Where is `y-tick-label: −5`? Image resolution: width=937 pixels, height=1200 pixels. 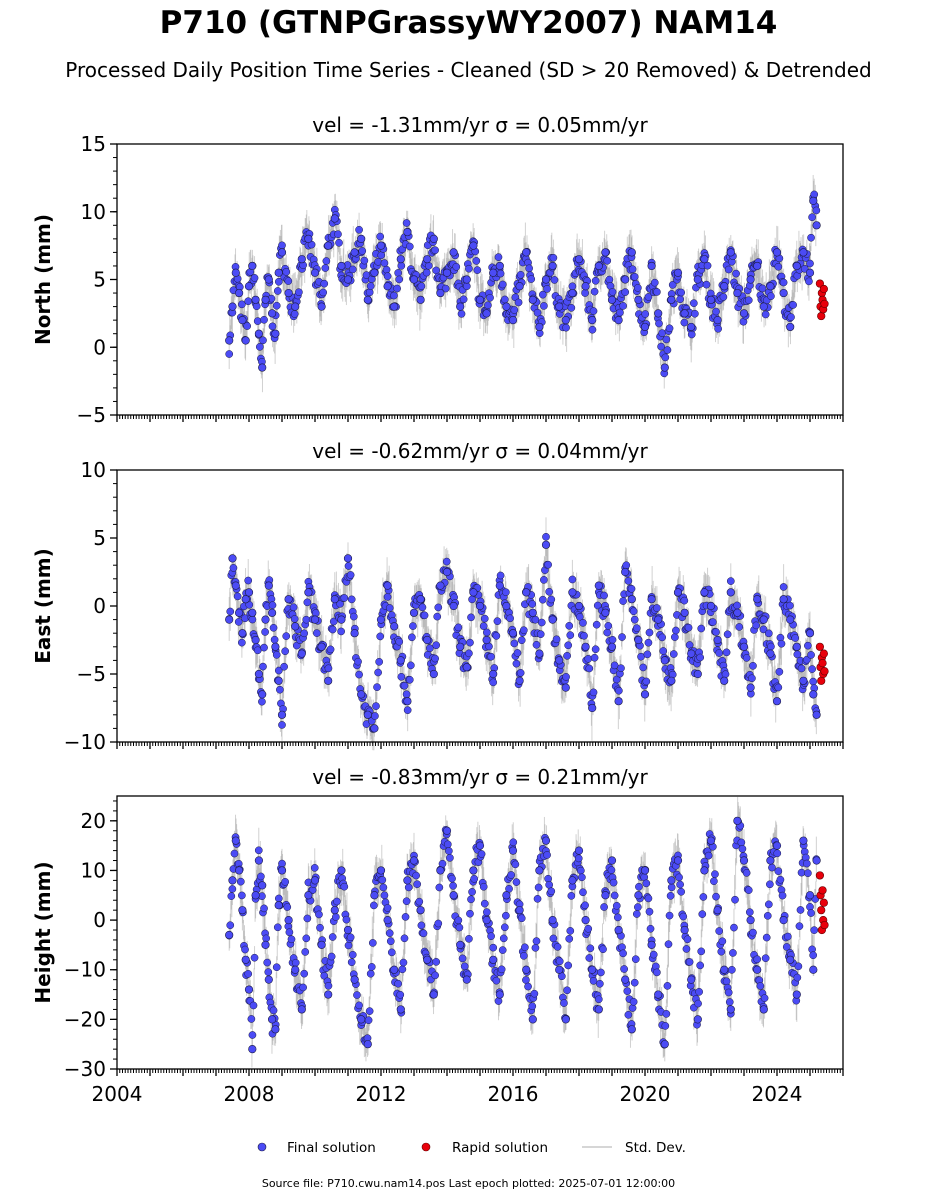 y-tick-label: −5 is located at coordinates (91, 674).